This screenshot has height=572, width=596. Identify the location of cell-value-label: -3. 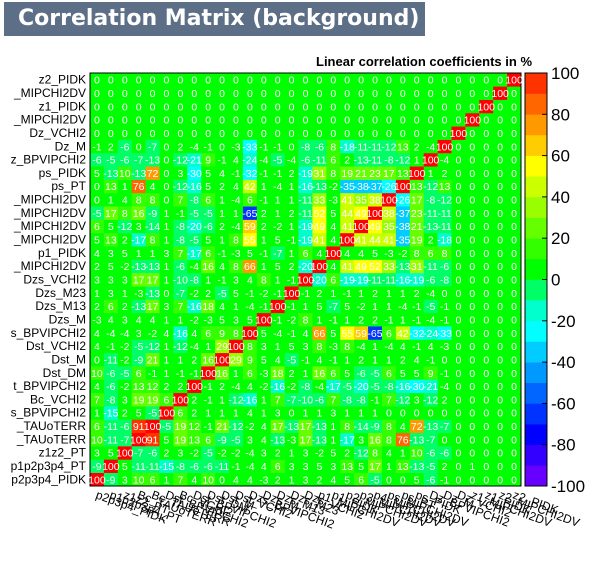
(263, 480).